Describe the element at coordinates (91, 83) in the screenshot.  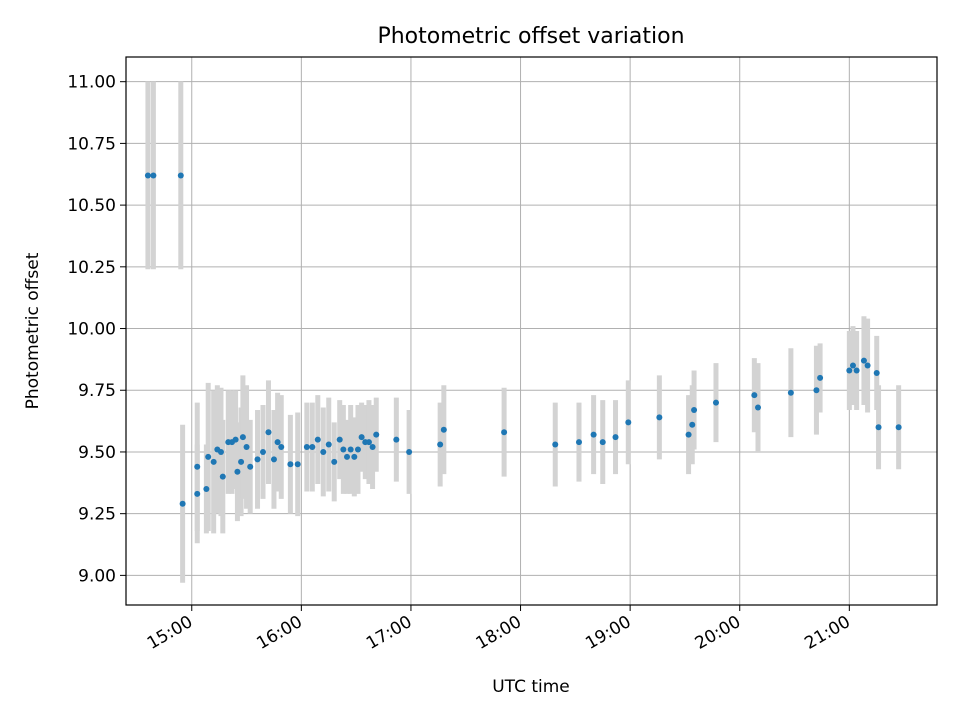
I see `y-tick-label: 11.00` at that location.